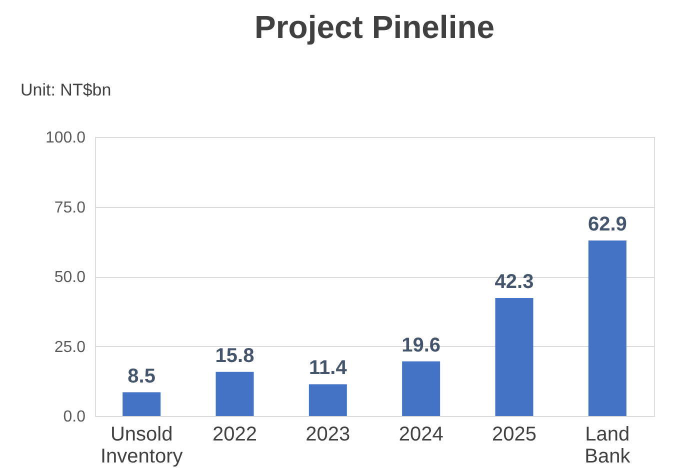 The height and width of the screenshot is (476, 674). What do you see at coordinates (374, 27) in the screenshot?
I see `chart-title: Project Pineline` at bounding box center [374, 27].